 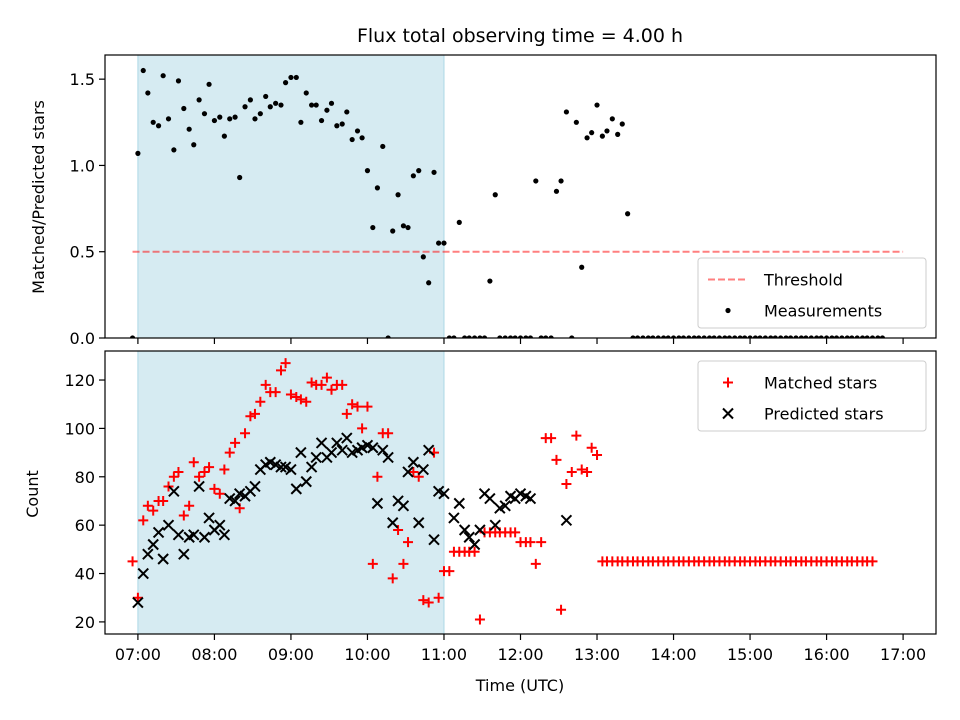 What do you see at coordinates (827, 654) in the screenshot?
I see `x-tick-label: 16:00` at bounding box center [827, 654].